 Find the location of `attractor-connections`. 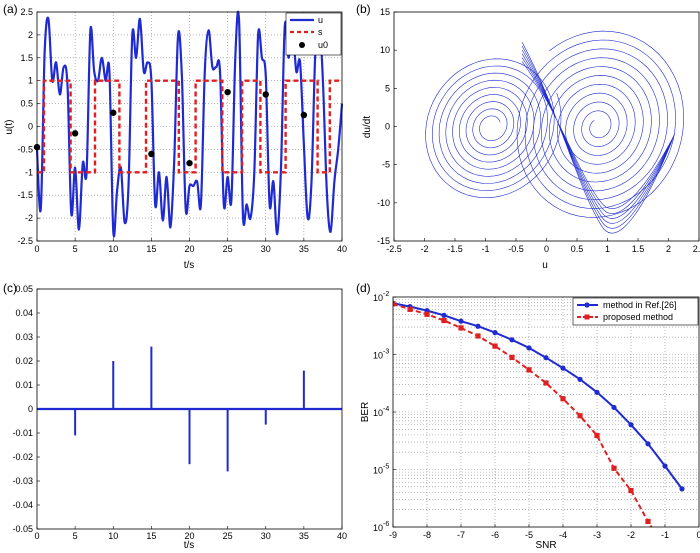

attractor-connections is located at coordinates (598, 138).